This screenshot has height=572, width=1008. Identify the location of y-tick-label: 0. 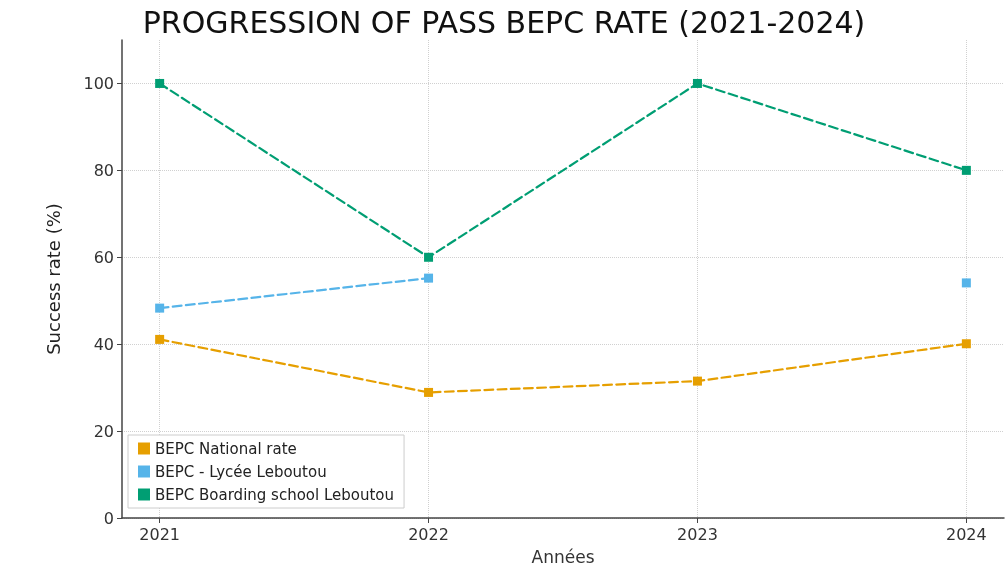
(108, 518).